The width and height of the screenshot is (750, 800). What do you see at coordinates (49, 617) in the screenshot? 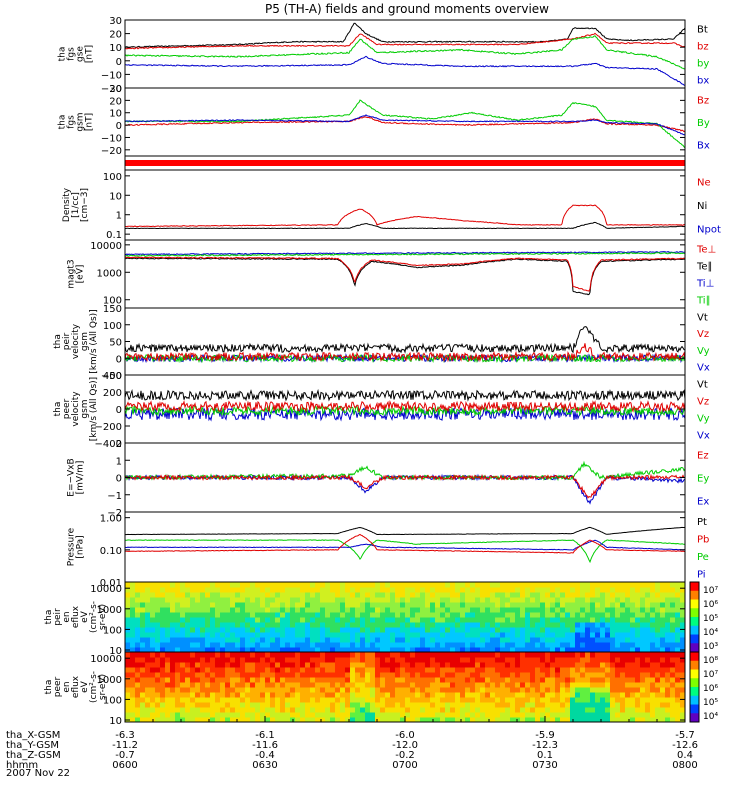
I see `y-axis-label: tha` at bounding box center [49, 617].